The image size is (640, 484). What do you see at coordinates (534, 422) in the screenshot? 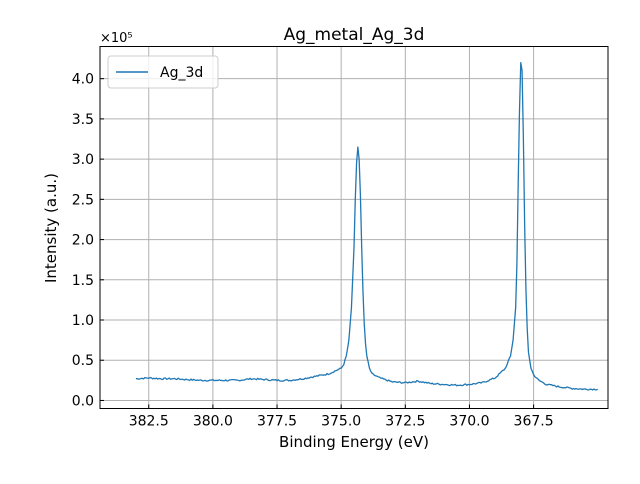
I see `x-tick-label-367-5: 367.5` at bounding box center [534, 422].